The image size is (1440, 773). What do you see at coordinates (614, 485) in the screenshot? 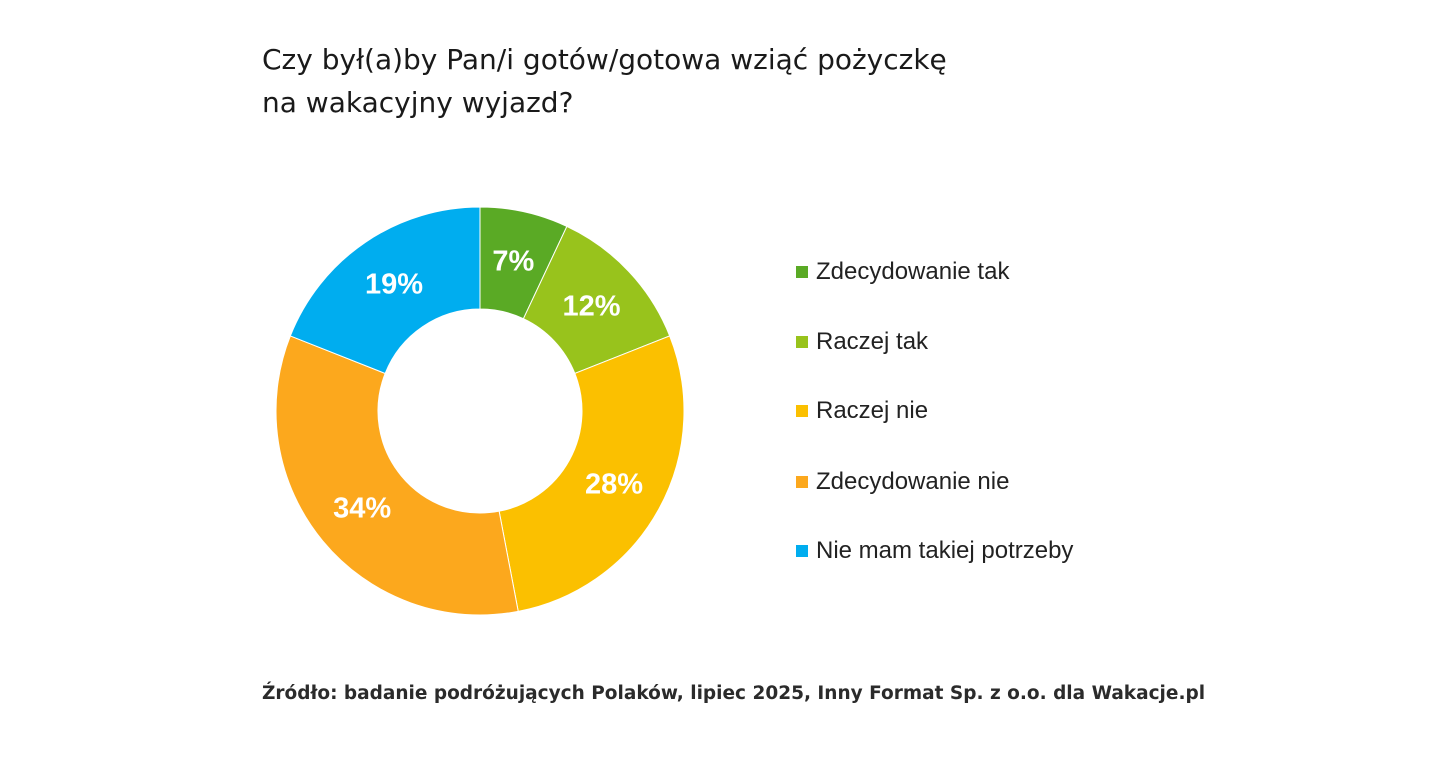
I see `data-label-raczej-nie: 28%` at bounding box center [614, 485].